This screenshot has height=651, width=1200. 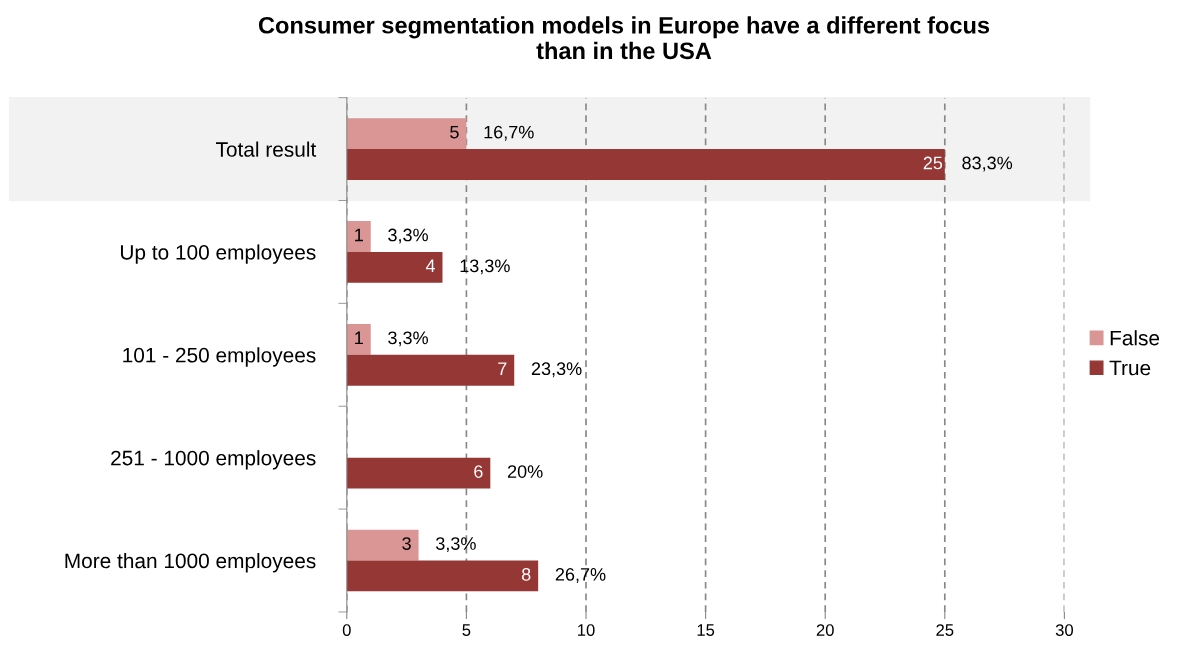 What do you see at coordinates (454, 132) in the screenshot?
I see `data-label: 5` at bounding box center [454, 132].